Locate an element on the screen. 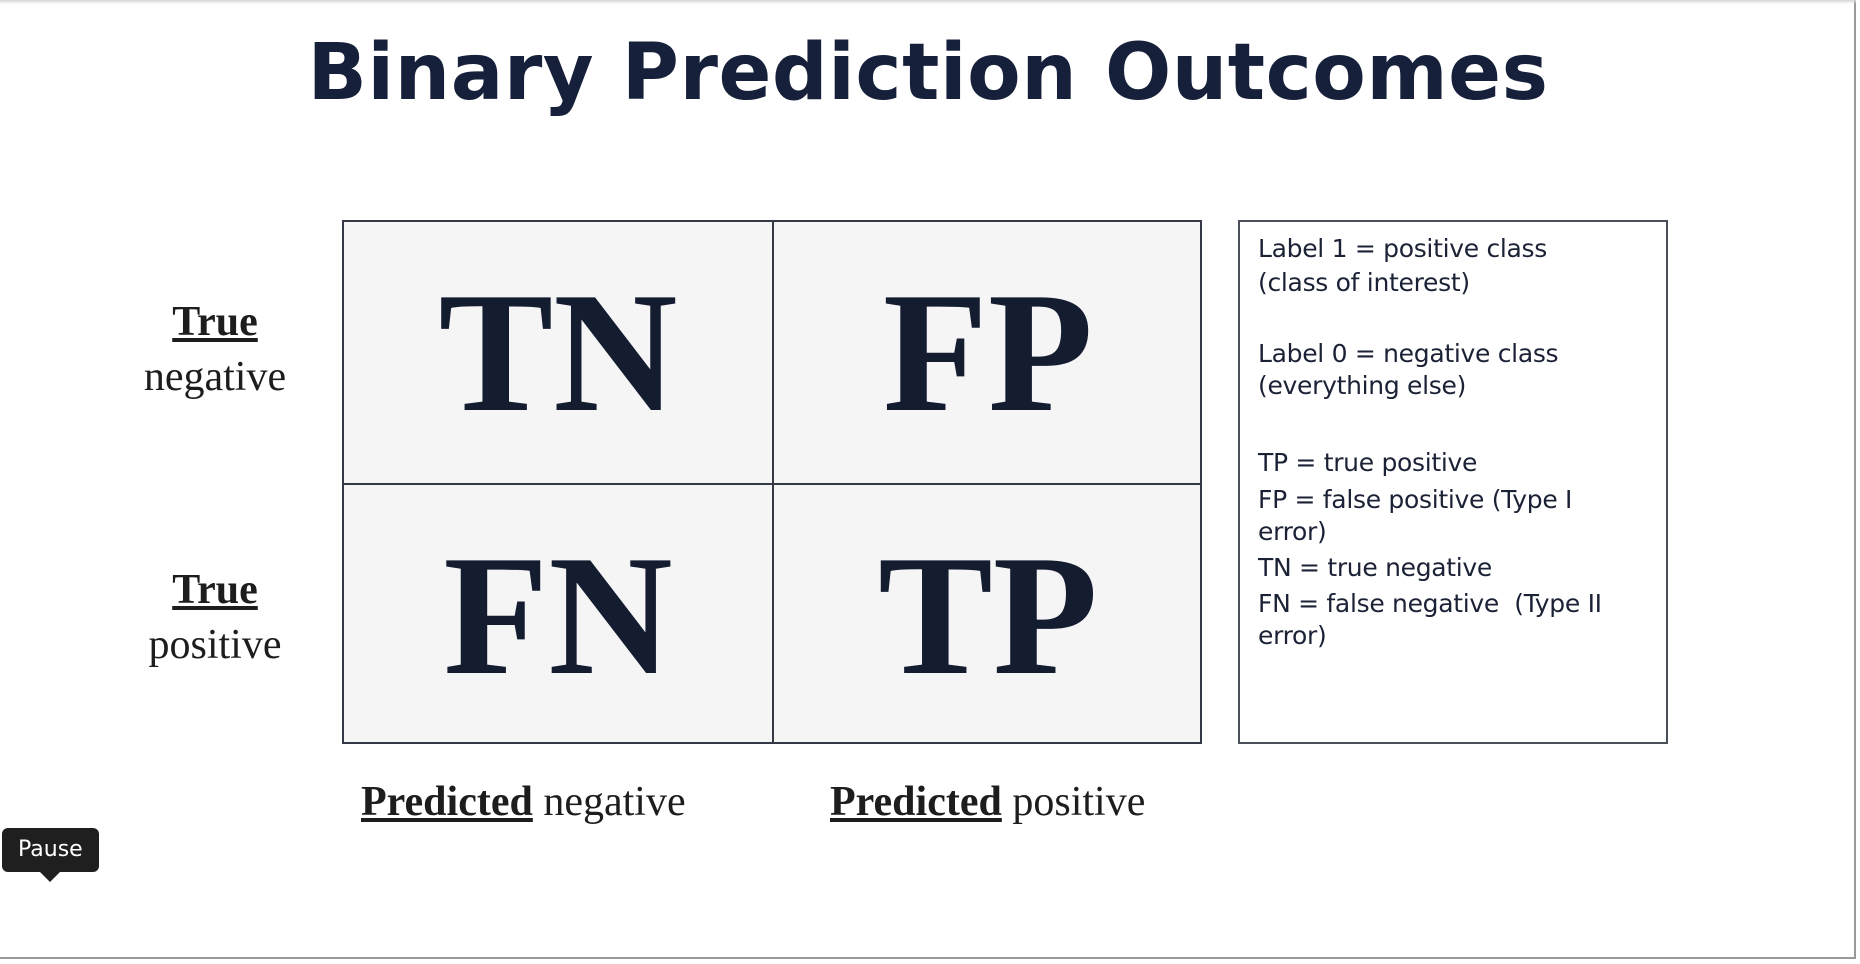 This screenshot has width=1860, height=964. row-label-true-negative: True negative is located at coordinates (215, 349).